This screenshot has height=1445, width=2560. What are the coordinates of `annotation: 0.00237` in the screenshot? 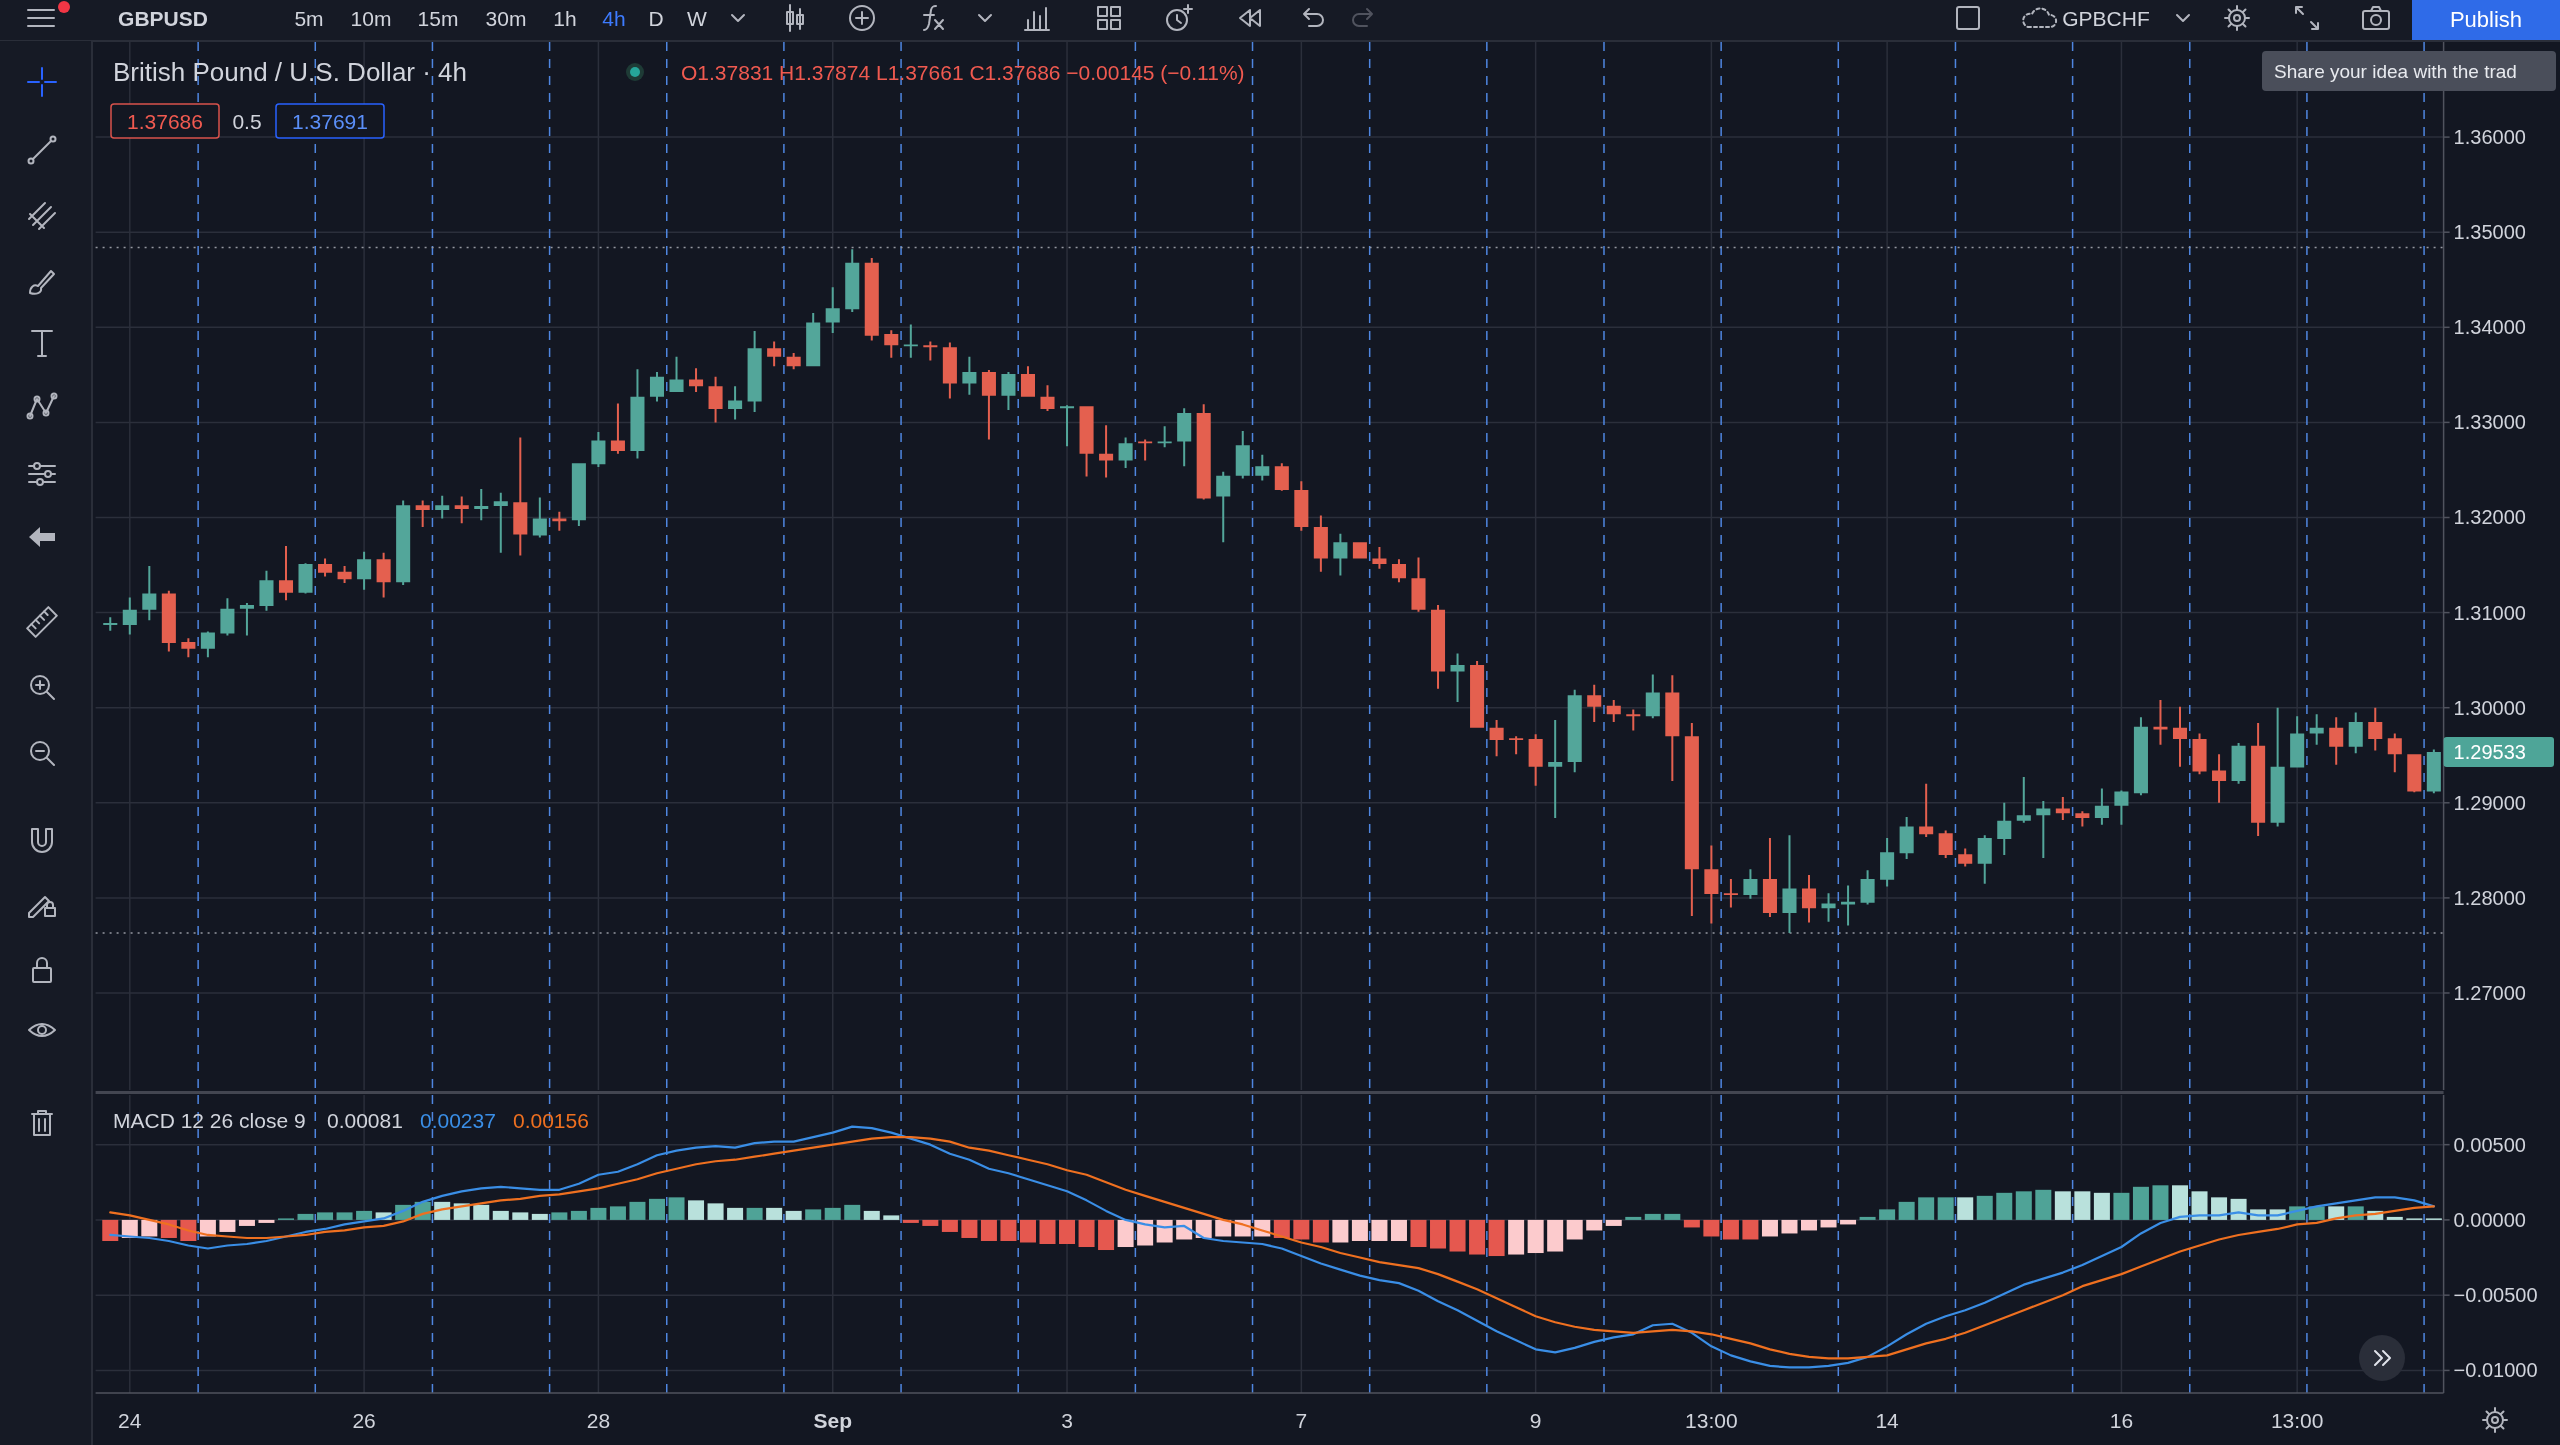 It's located at (458, 1120).